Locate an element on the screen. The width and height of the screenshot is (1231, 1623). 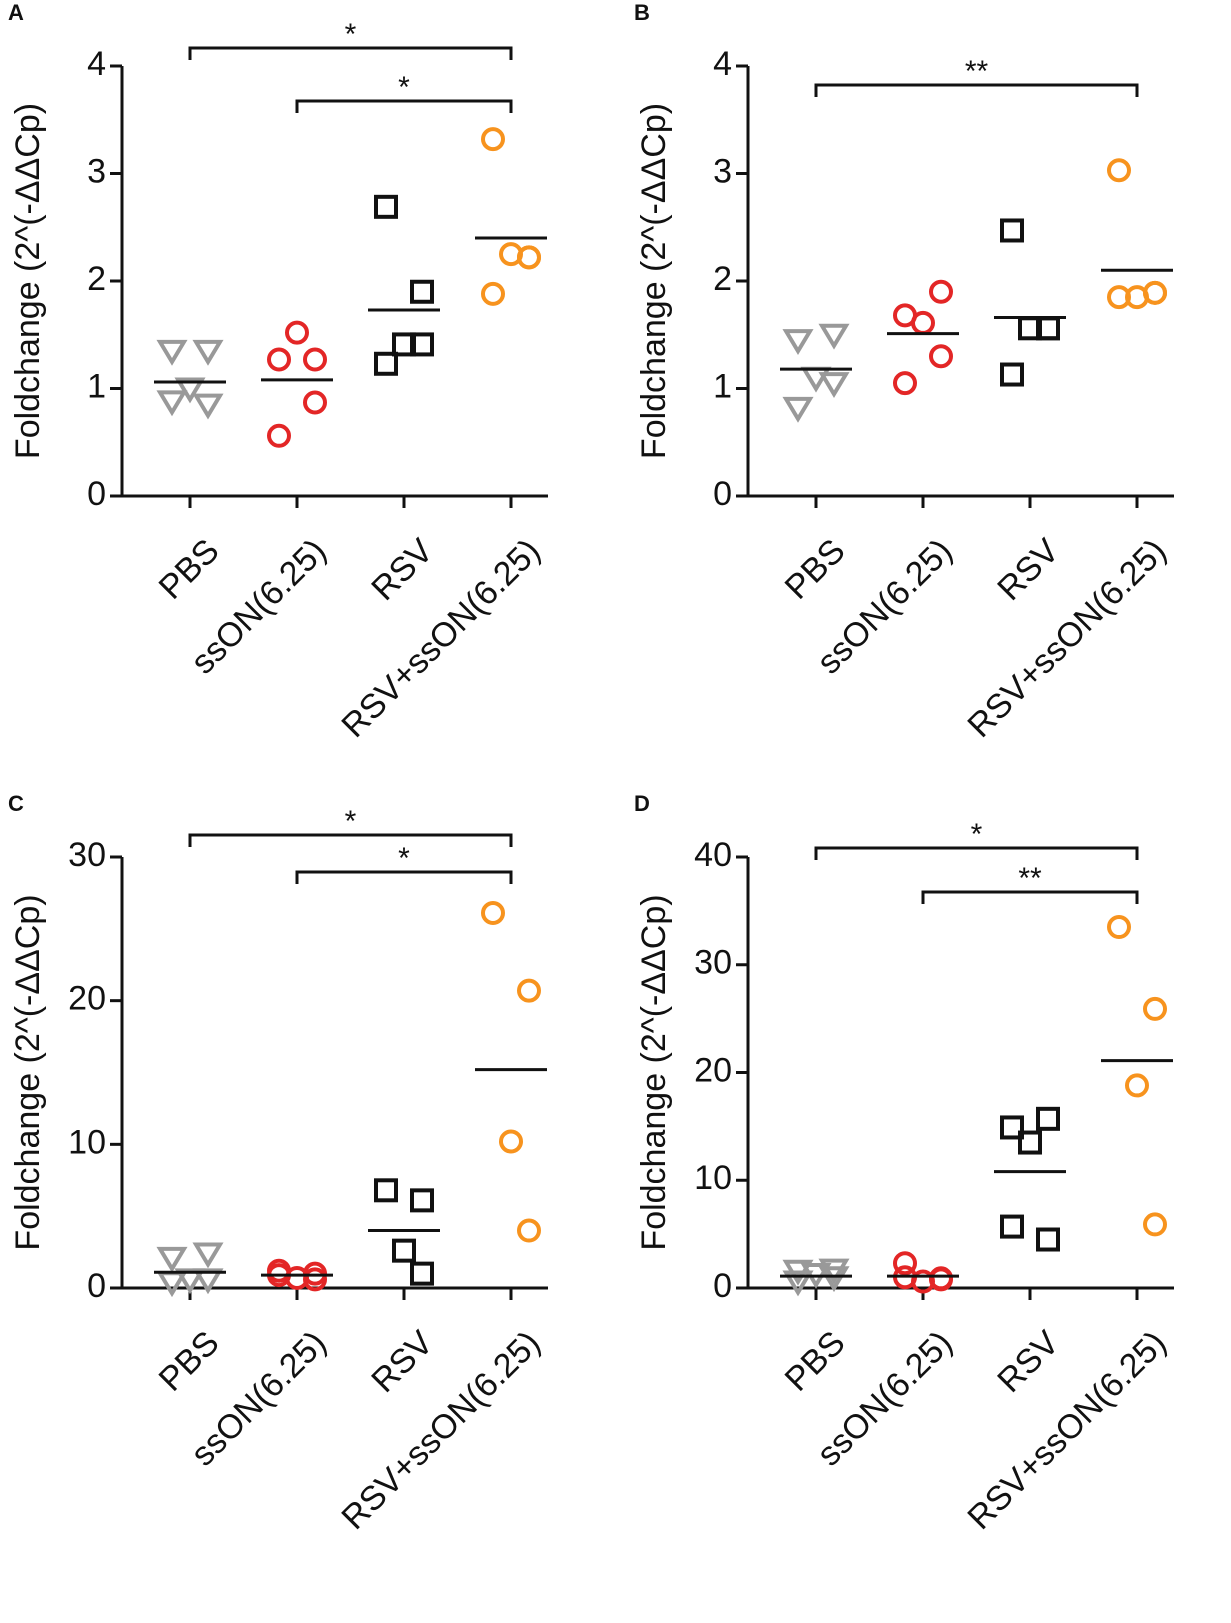
y-tick-label: 40 is located at coordinates (713, 855).